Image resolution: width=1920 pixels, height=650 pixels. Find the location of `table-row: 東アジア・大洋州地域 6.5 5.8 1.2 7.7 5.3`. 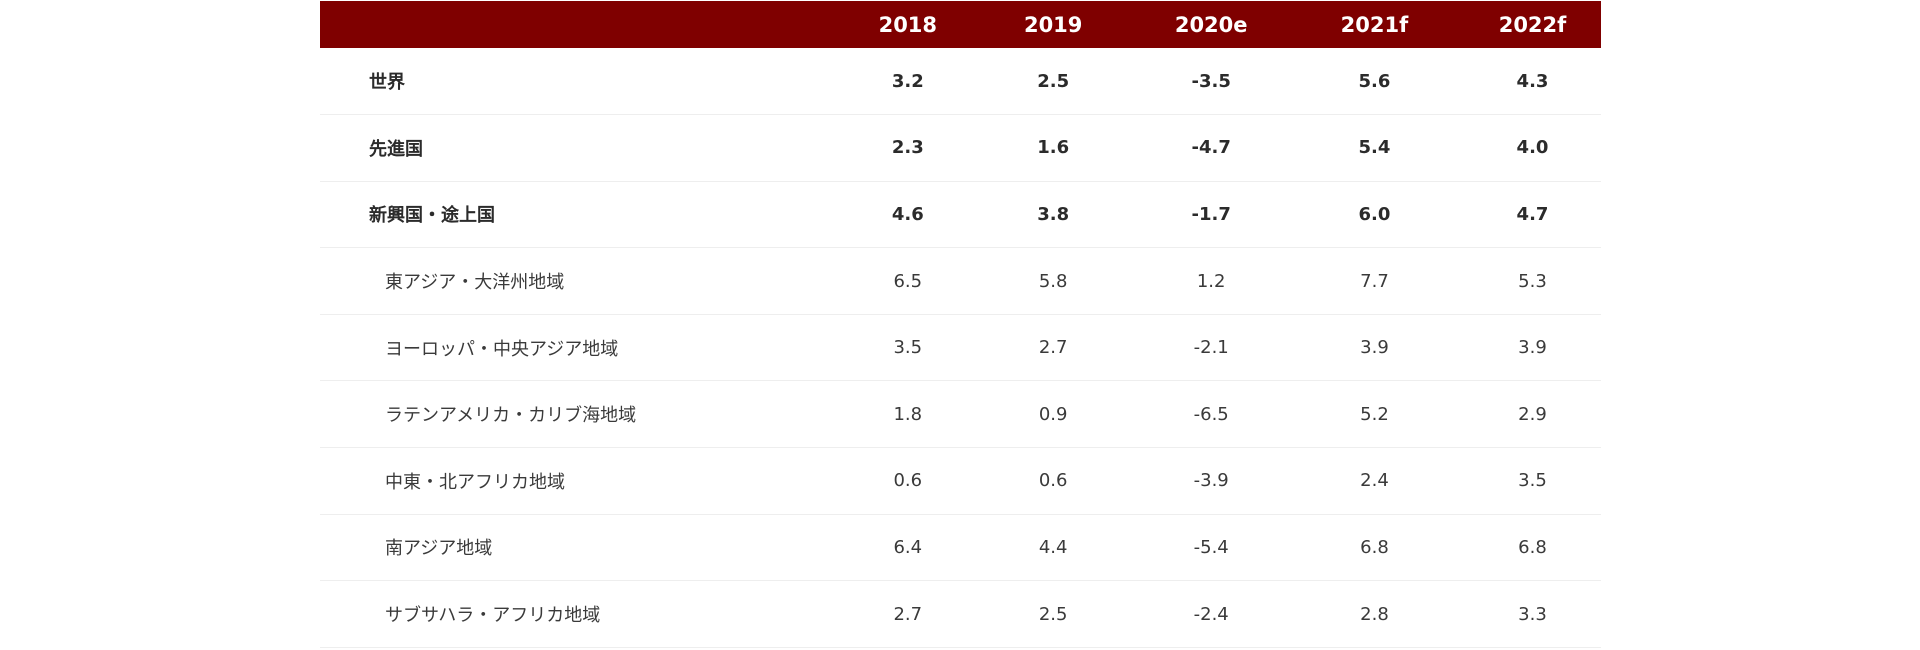

table-row: 東アジア・大洋州地域 6.5 5.8 1.2 7.7 5.3 is located at coordinates (960, 281).